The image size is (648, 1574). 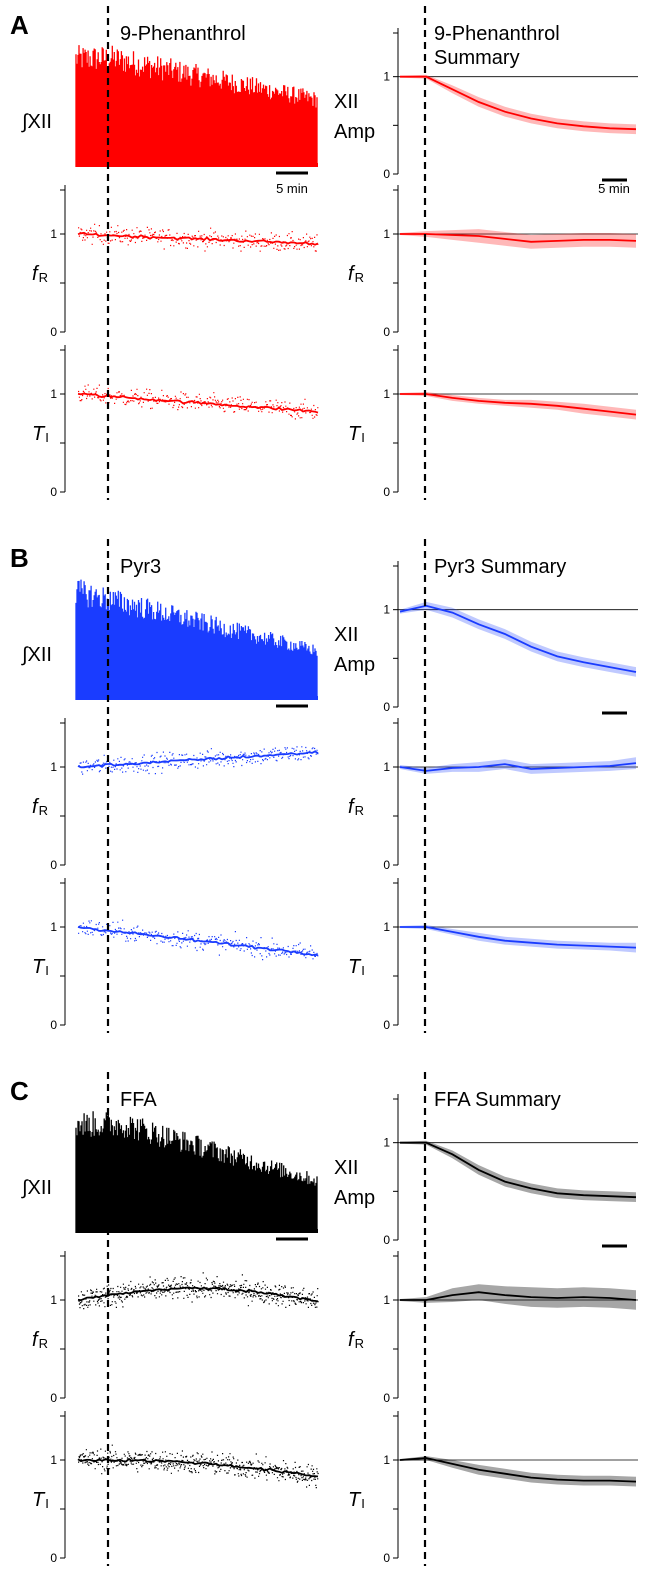 What do you see at coordinates (19, 25) in the screenshot?
I see `panel-letter: A` at bounding box center [19, 25].